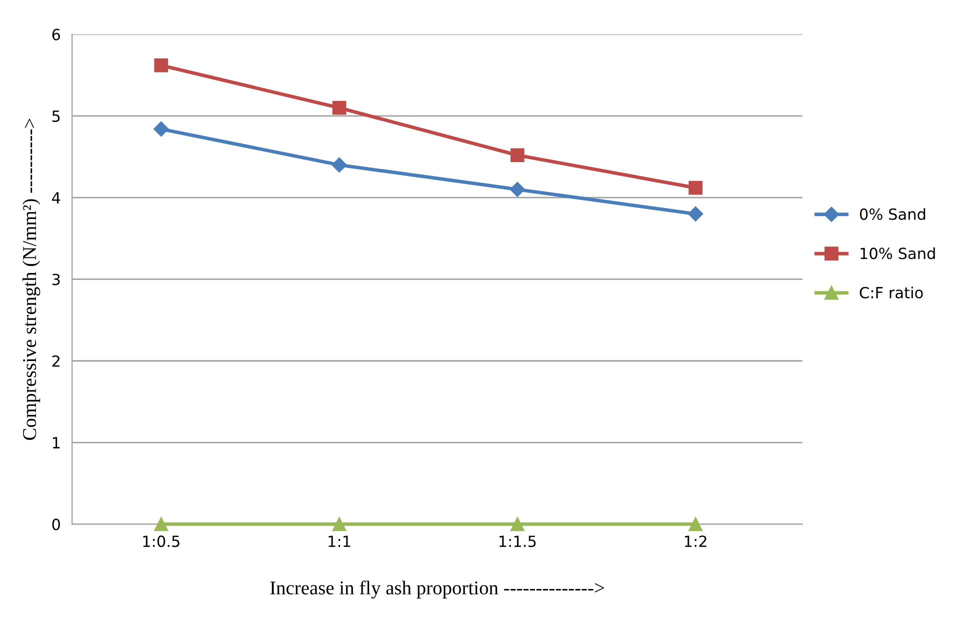 This screenshot has width=961, height=624. Describe the element at coordinates (518, 542) in the screenshot. I see `x-tick-label: 1:1.5` at that location.